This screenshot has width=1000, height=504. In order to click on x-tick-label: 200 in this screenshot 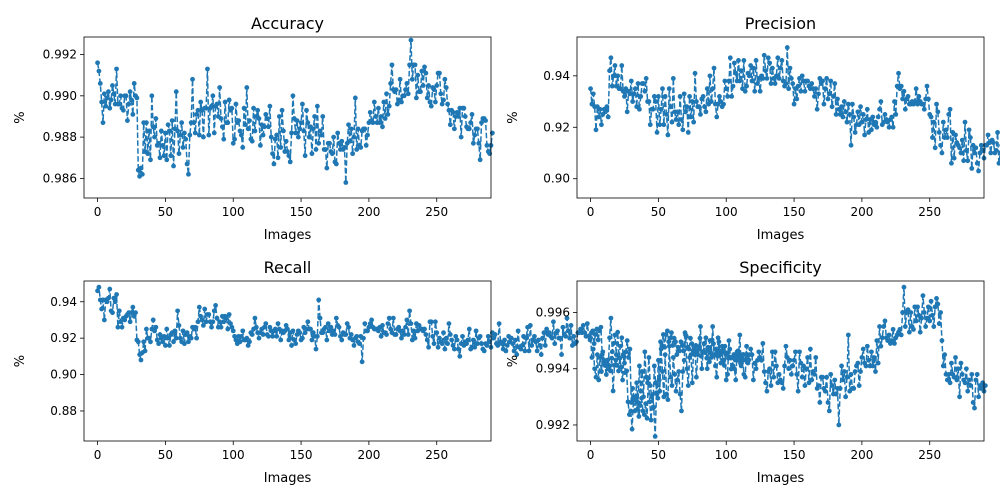, I will do `click(368, 212)`.